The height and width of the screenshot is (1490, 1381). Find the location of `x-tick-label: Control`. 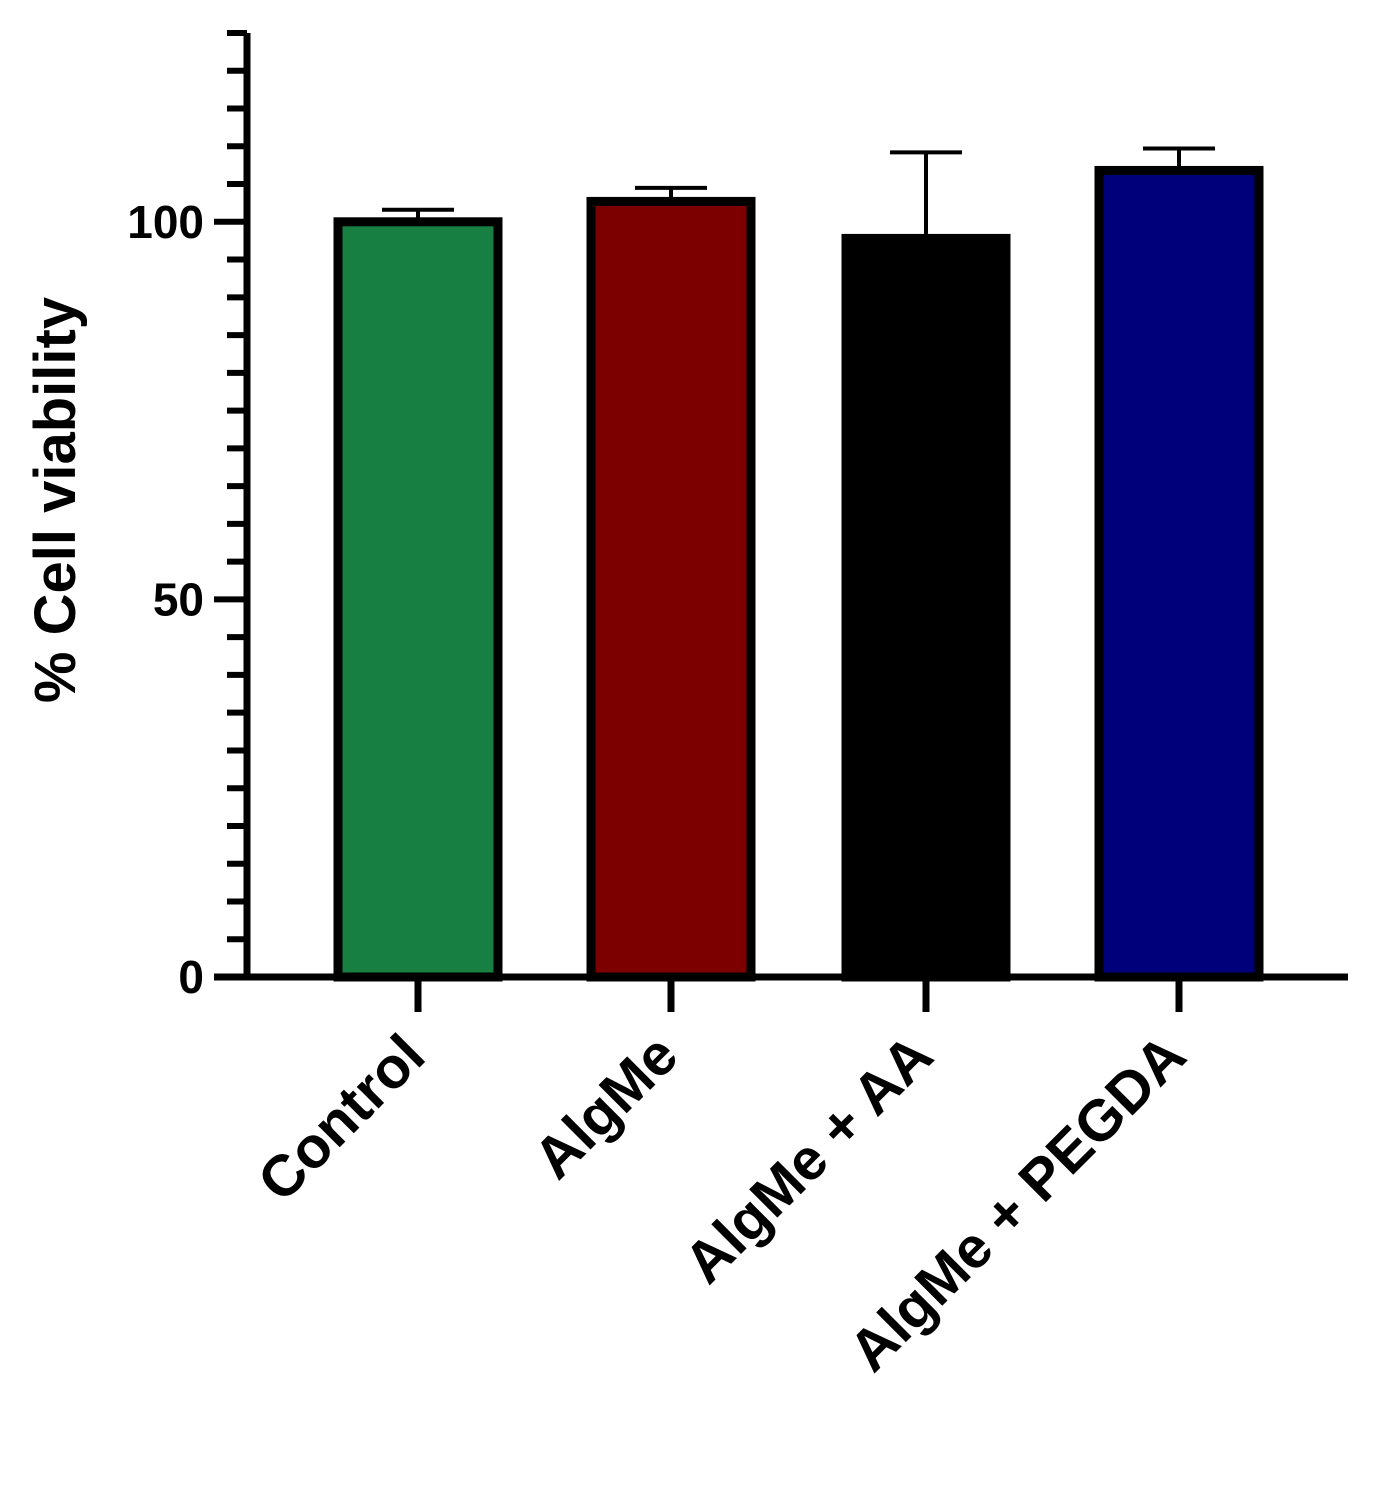

x-tick-label: Control is located at coordinates (341, 1118).